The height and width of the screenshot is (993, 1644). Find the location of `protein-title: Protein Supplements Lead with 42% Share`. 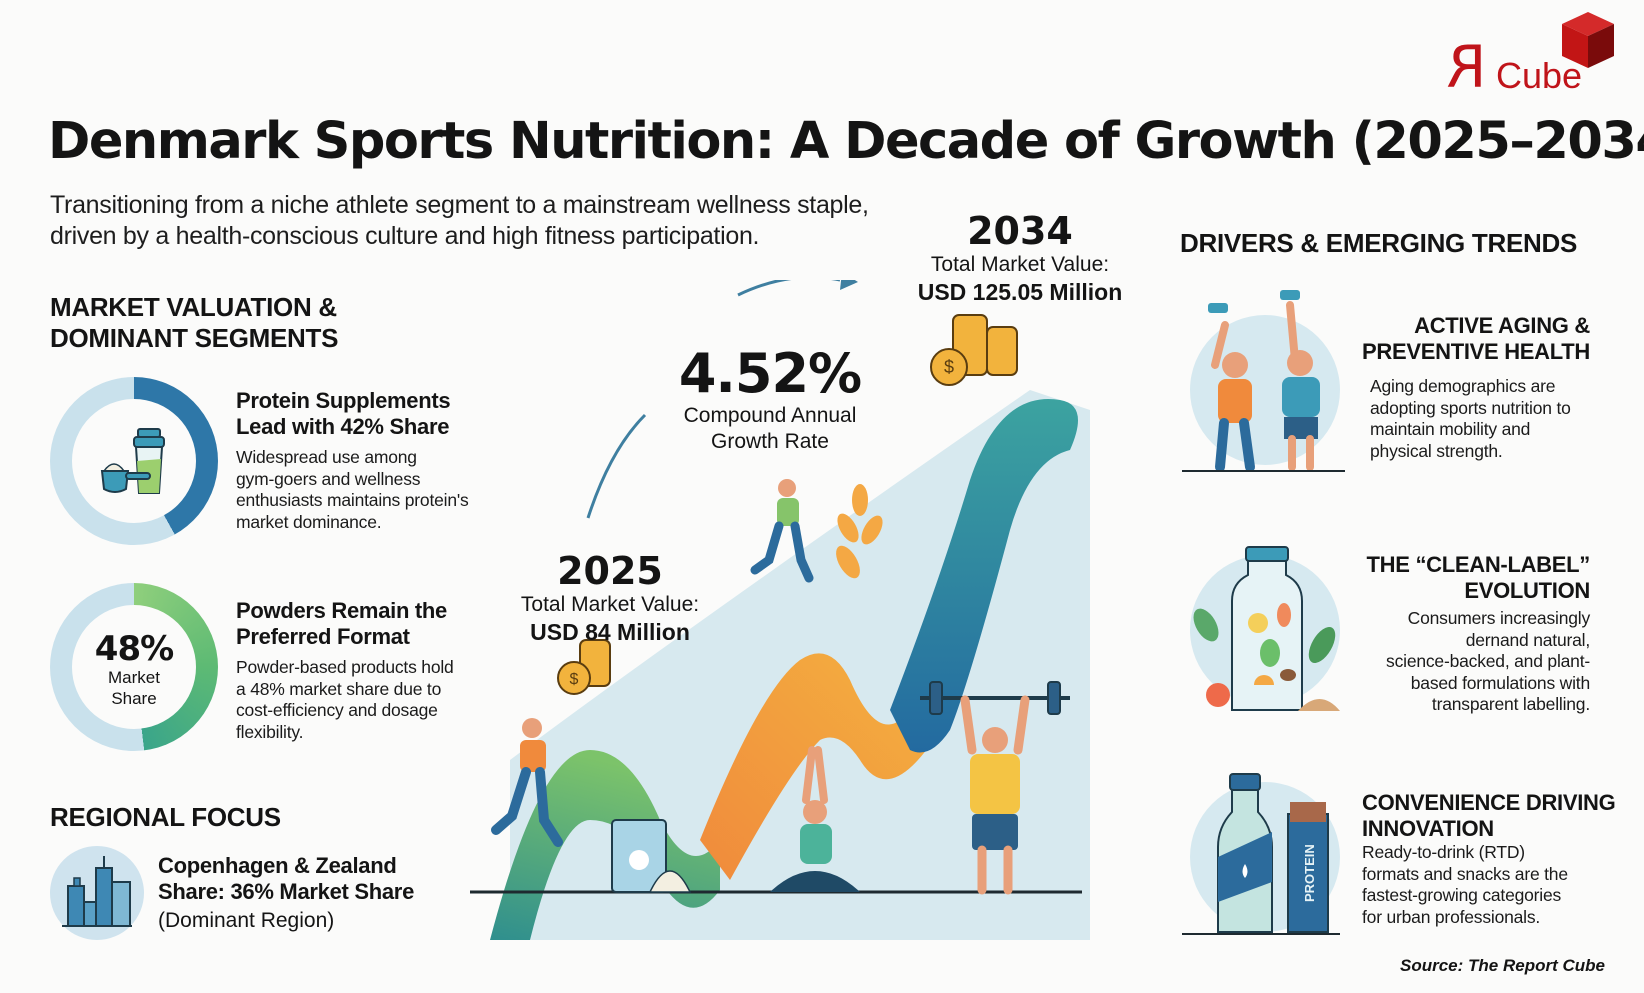

protein-title: Protein Supplements Lead with 42% Share is located at coordinates (343, 414).